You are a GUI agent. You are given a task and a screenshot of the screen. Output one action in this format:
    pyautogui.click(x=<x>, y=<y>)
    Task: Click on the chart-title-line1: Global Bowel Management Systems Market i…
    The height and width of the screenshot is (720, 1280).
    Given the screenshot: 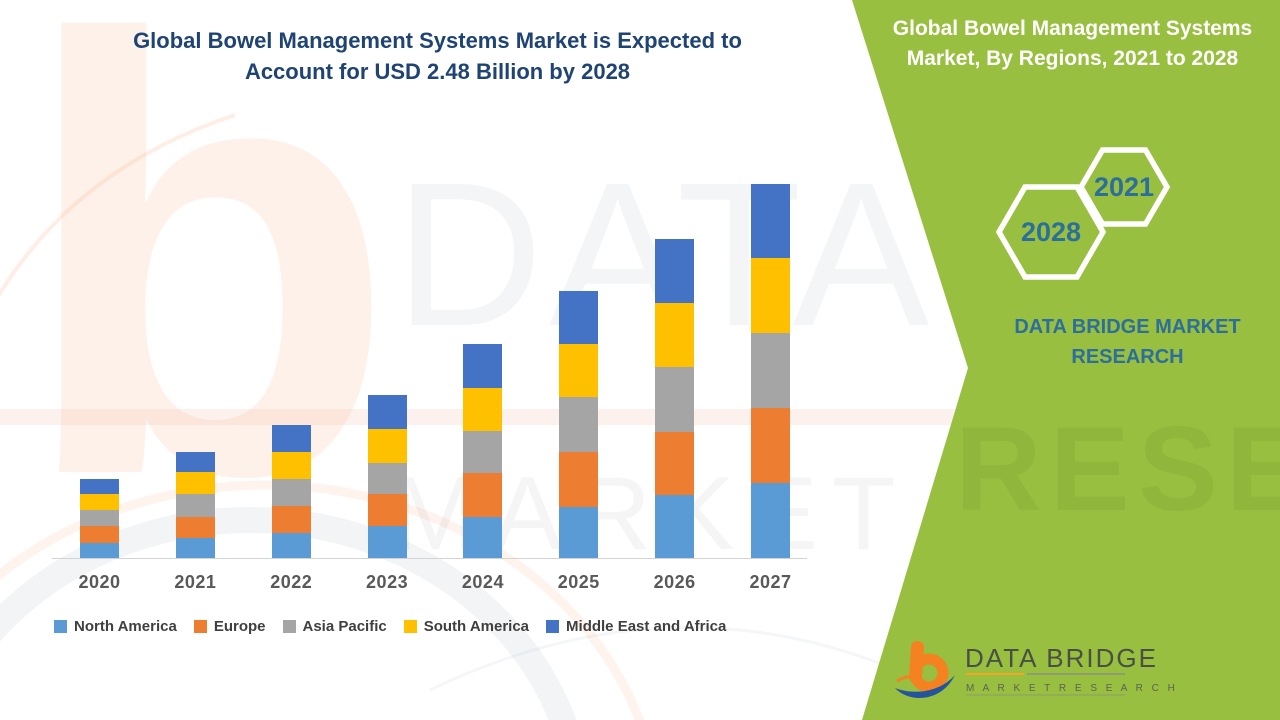 What is the action you would take?
    pyautogui.click(x=437, y=40)
    